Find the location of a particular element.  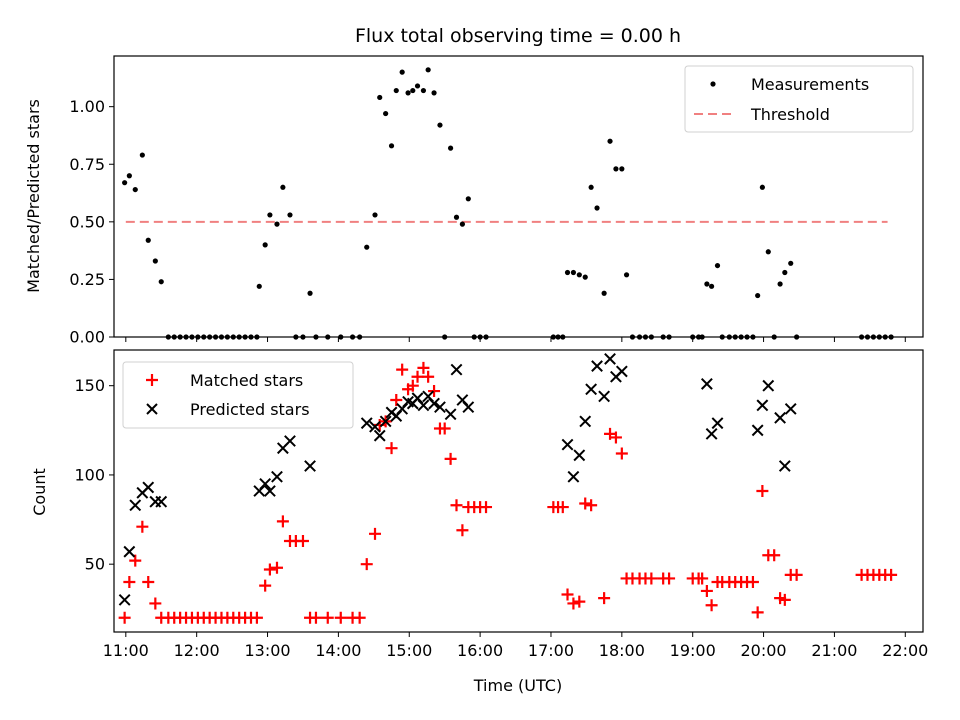

x-tick-label: 18:00 is located at coordinates (622, 650).